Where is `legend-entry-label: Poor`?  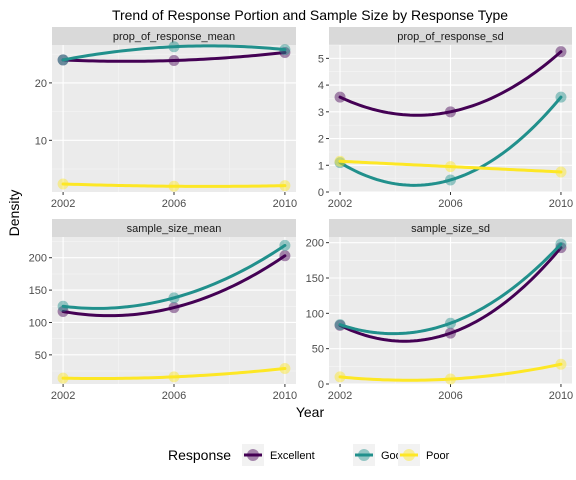 legend-entry-label: Poor is located at coordinates (438, 456).